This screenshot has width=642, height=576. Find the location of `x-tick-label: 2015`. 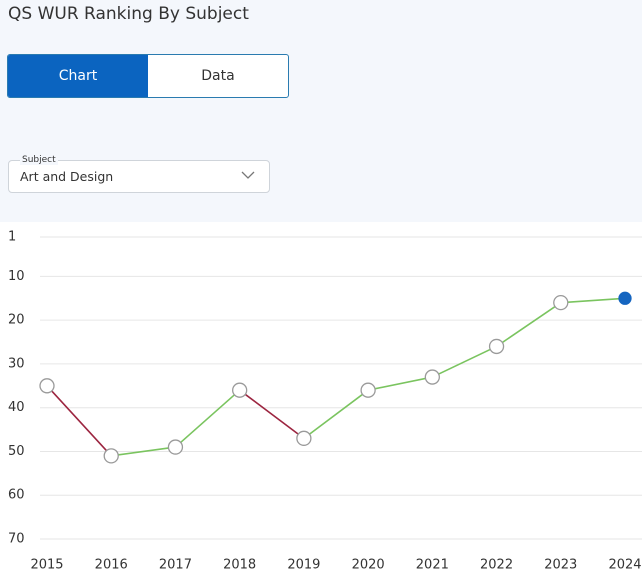

x-tick-label: 2015 is located at coordinates (46, 565).